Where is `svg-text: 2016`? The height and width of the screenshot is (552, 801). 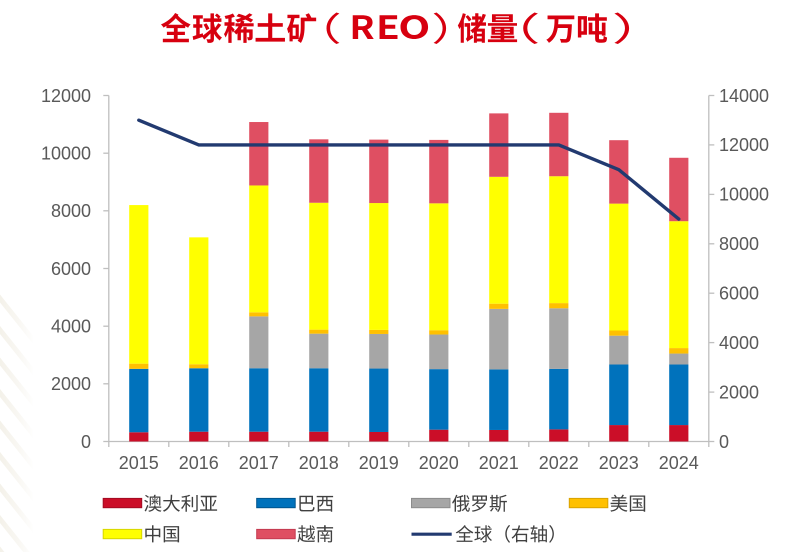
svg-text: 2016 is located at coordinates (199, 463).